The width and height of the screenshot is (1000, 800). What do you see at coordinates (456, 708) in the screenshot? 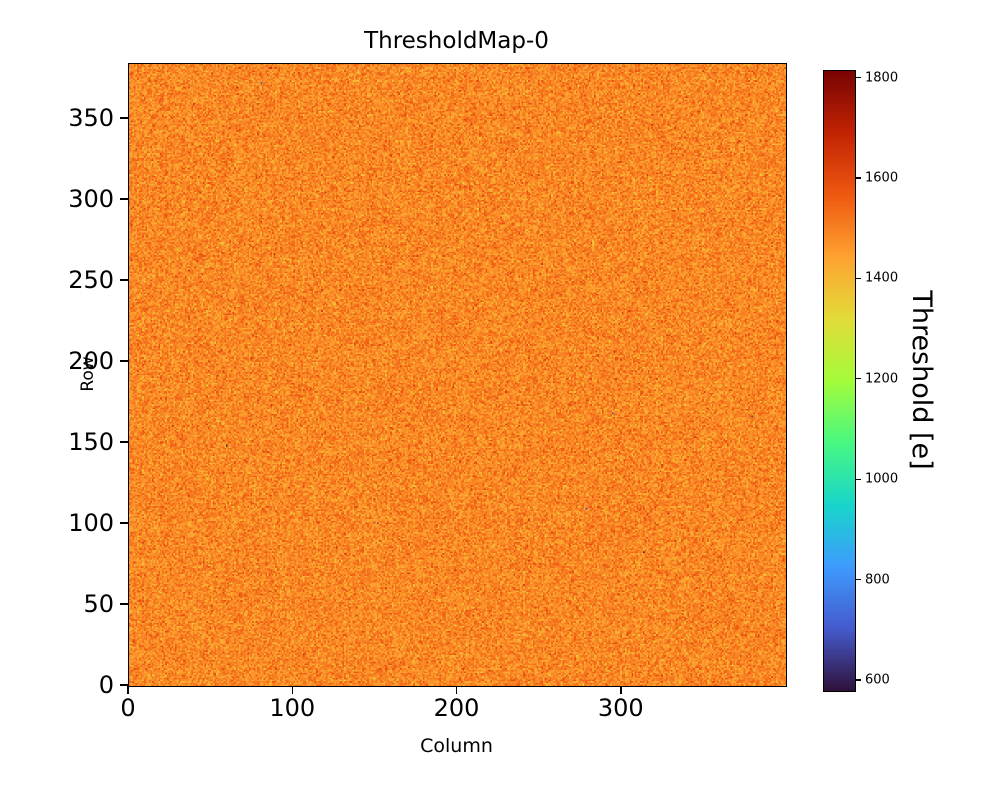
I see `x-tick-label: 200` at bounding box center [456, 708].